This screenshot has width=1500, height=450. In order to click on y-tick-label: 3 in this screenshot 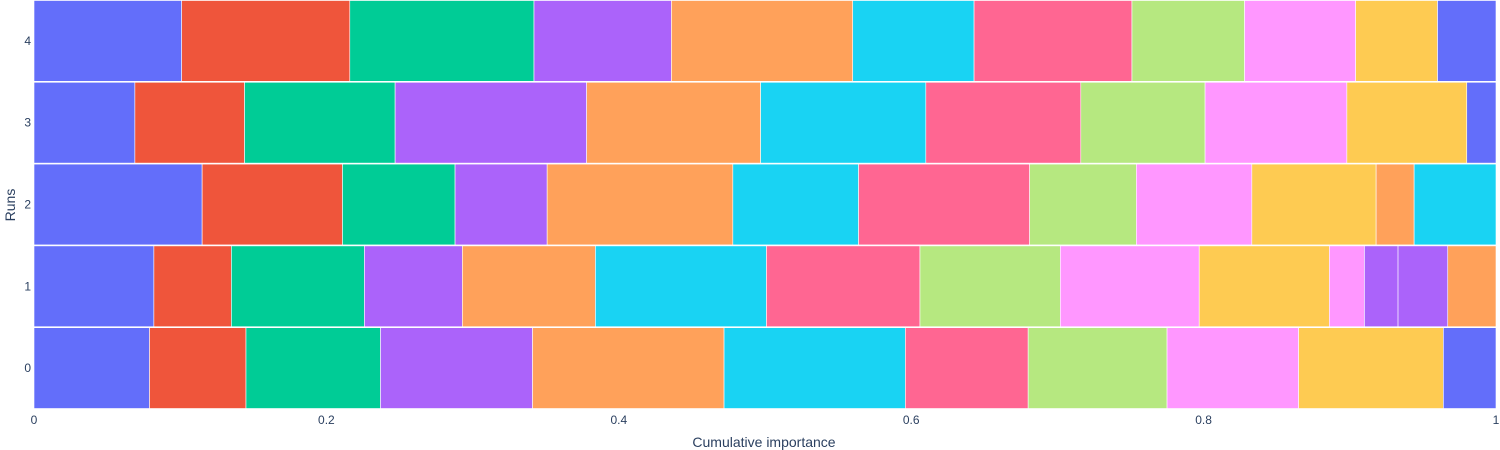, I will do `click(27, 123)`.